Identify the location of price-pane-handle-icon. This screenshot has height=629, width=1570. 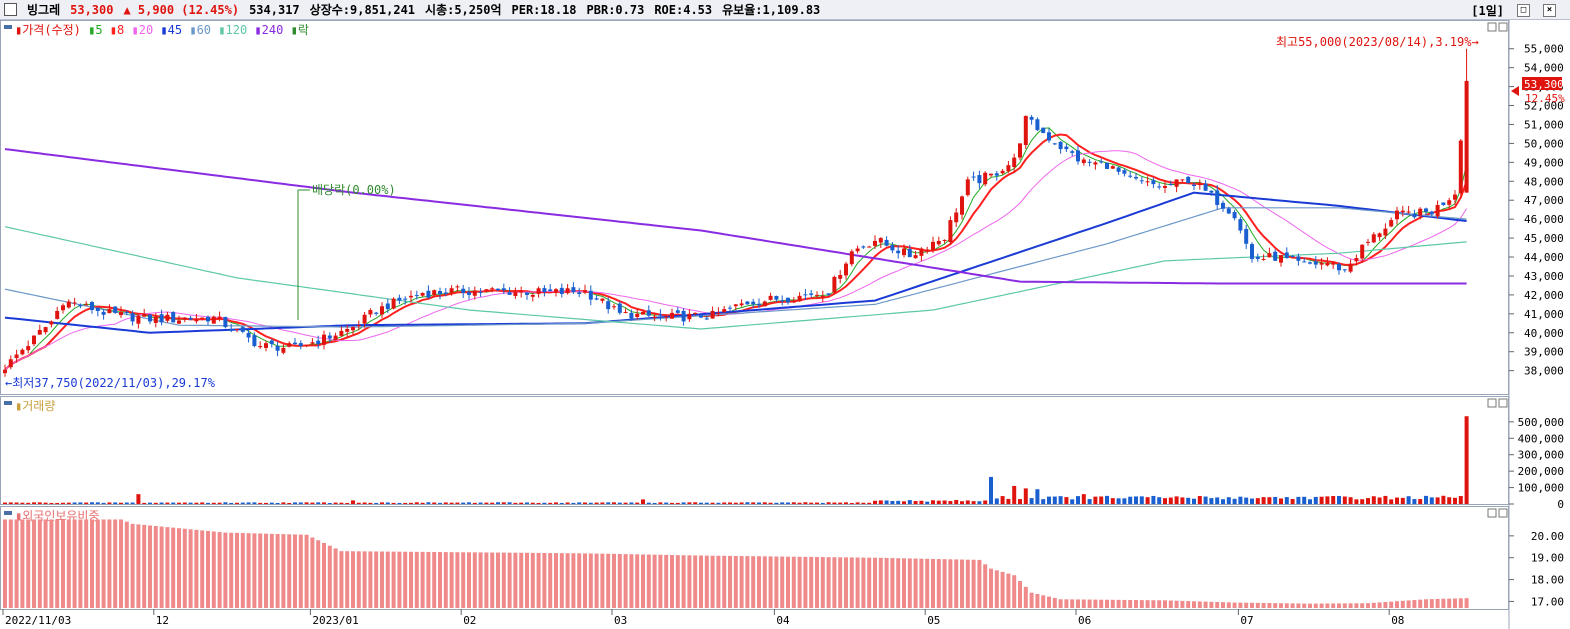
(8, 27).